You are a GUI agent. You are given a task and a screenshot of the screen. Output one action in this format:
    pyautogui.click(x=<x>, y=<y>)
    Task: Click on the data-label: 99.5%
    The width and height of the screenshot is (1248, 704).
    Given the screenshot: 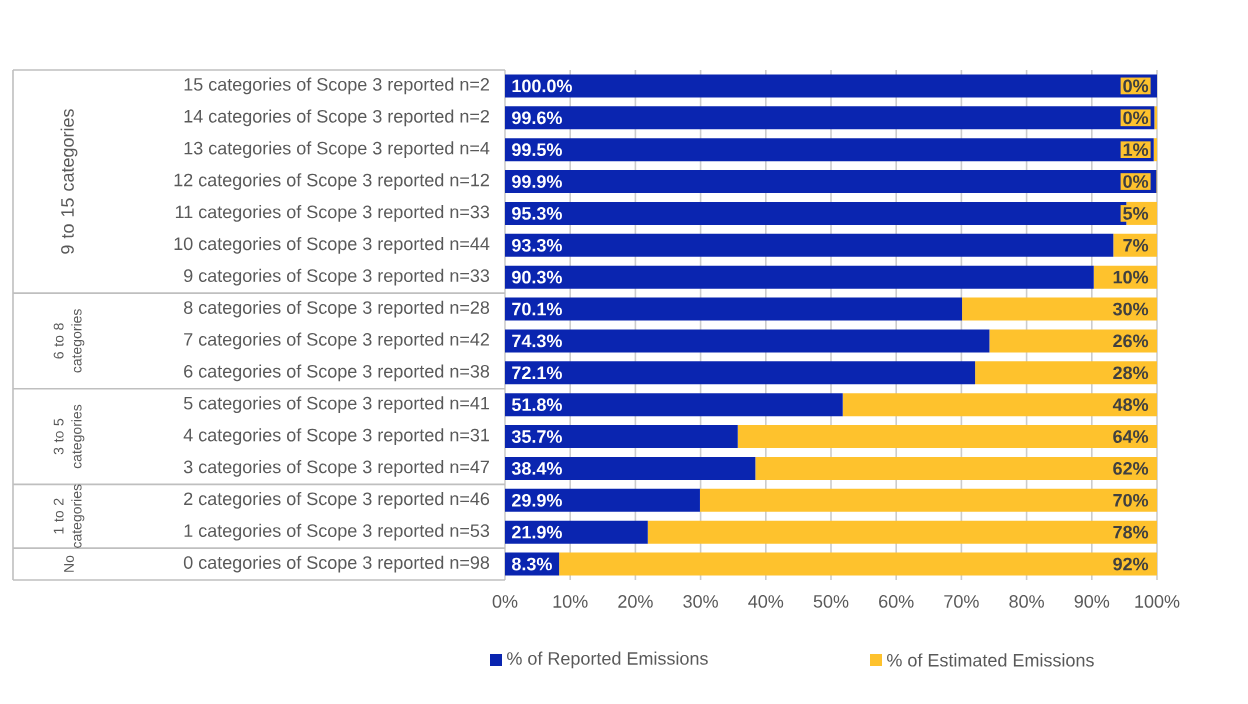 What is the action you would take?
    pyautogui.click(x=537, y=150)
    